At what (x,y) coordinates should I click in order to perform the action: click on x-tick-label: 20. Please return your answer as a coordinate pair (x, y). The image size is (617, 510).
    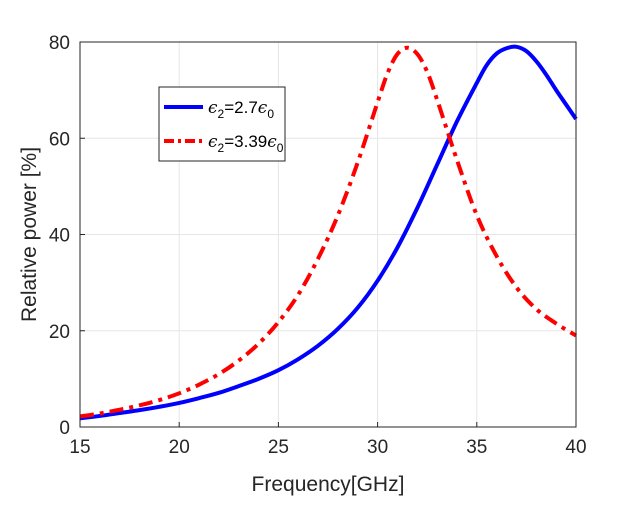
    Looking at the image, I should click on (179, 447).